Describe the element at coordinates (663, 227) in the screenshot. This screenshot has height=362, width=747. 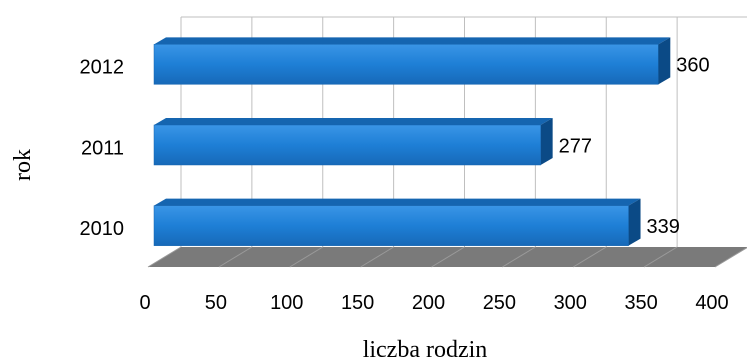
I see `data-label: 339` at that location.